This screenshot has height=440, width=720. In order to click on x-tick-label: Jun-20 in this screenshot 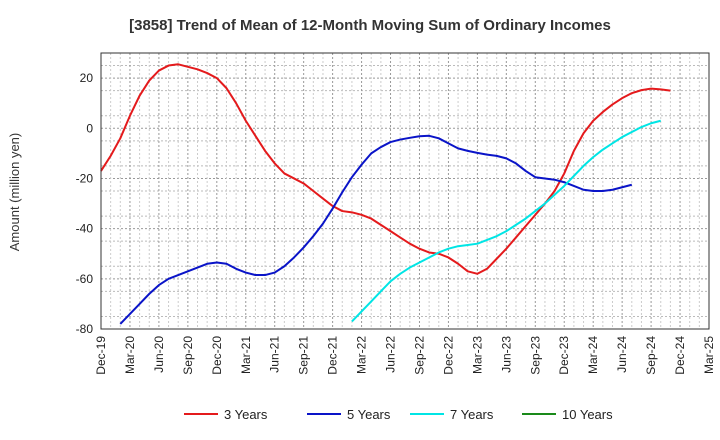, I will do `click(159, 354)`.